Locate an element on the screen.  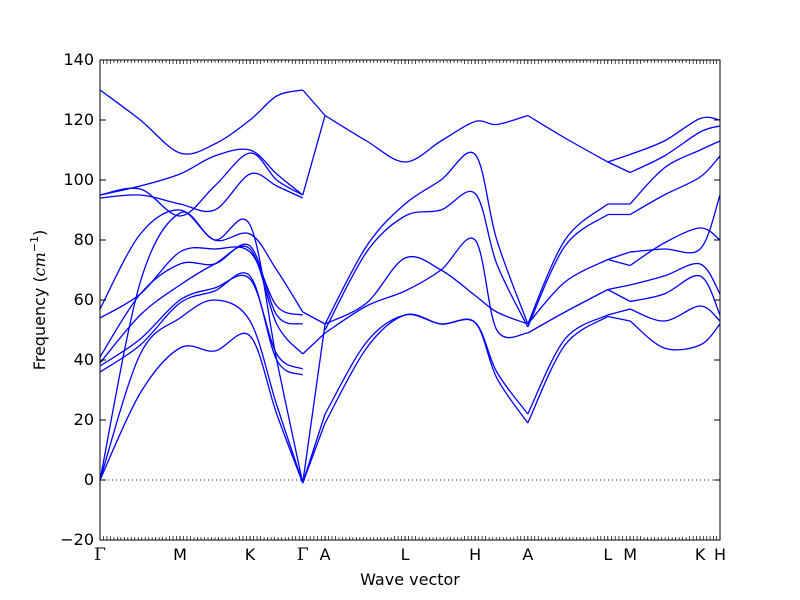
y-tick-label: 60 is located at coordinates (84, 299).